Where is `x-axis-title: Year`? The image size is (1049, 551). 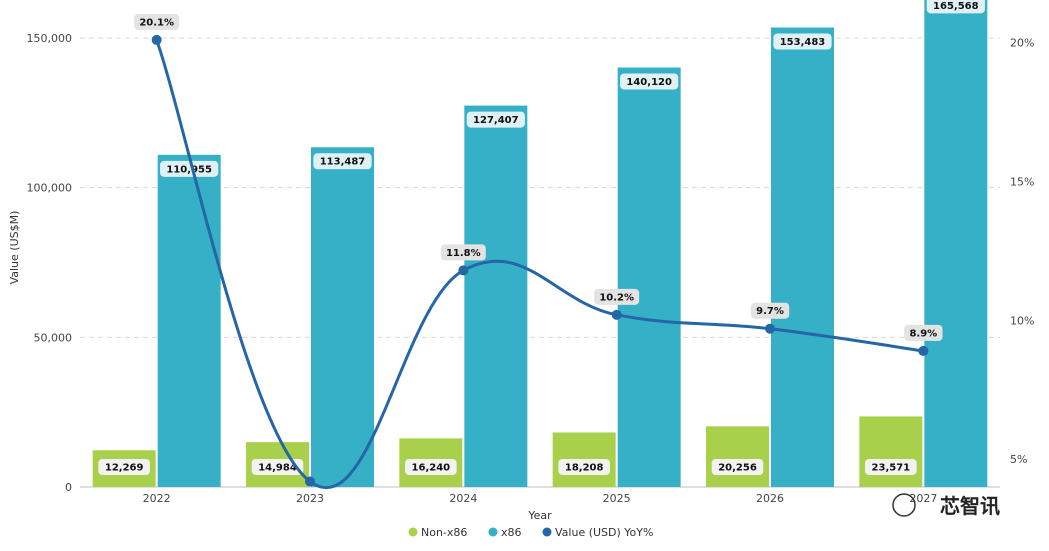
x-axis-title: Year is located at coordinates (539, 515).